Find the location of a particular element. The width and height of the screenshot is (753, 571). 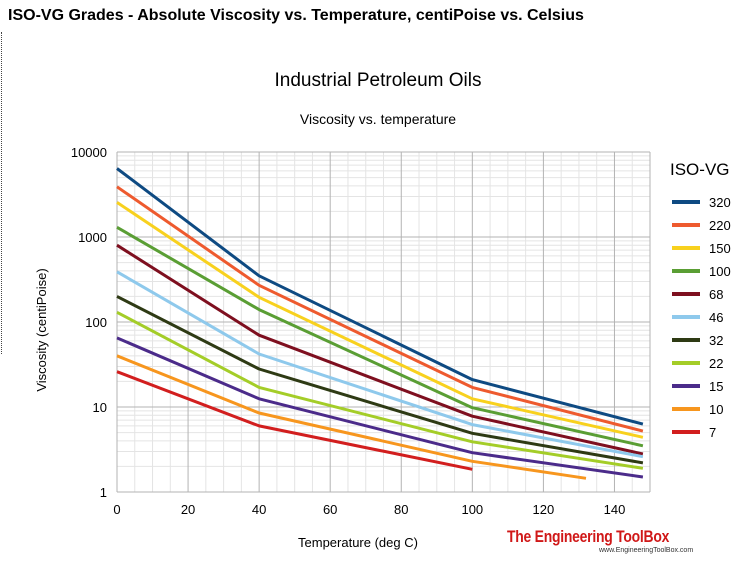

y-tick-label: 10000 is located at coordinates (89, 152).